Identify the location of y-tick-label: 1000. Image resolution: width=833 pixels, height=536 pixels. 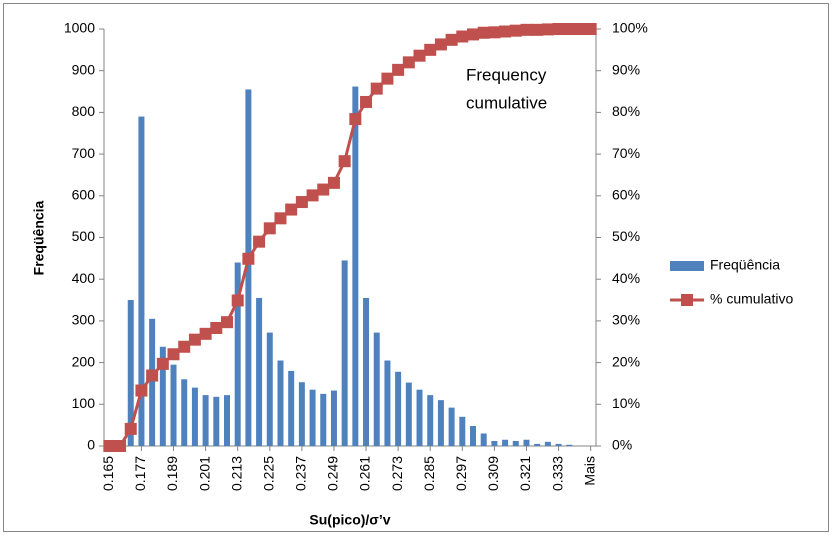
(79, 28).